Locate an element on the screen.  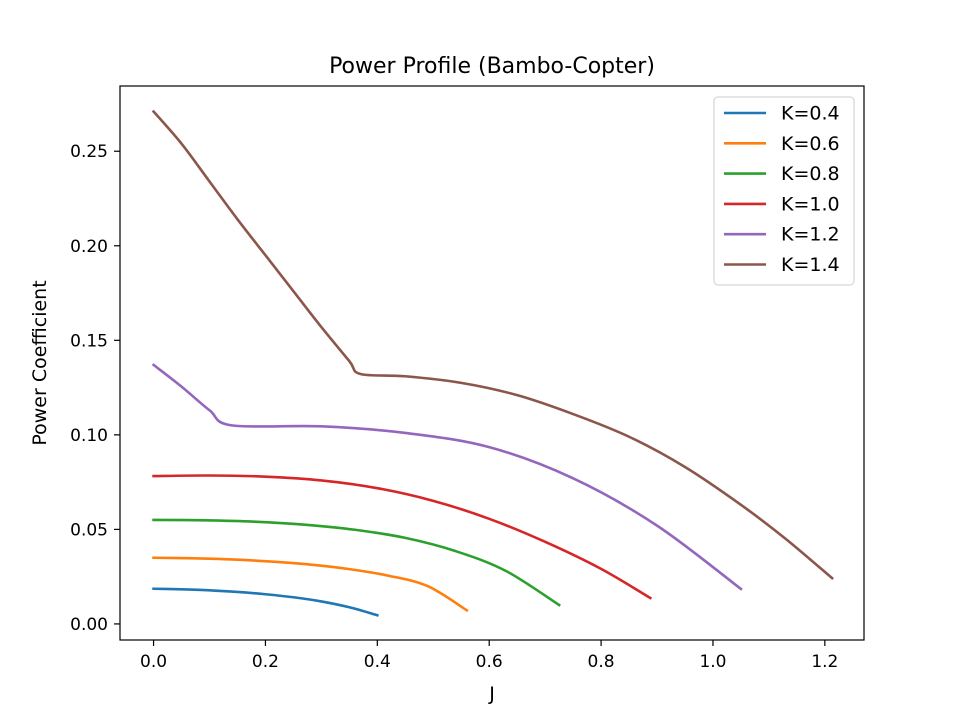
x-axis: 0.0 0.2 0.4 0.6 0.8 1.0 1.2 is located at coordinates (489, 656).